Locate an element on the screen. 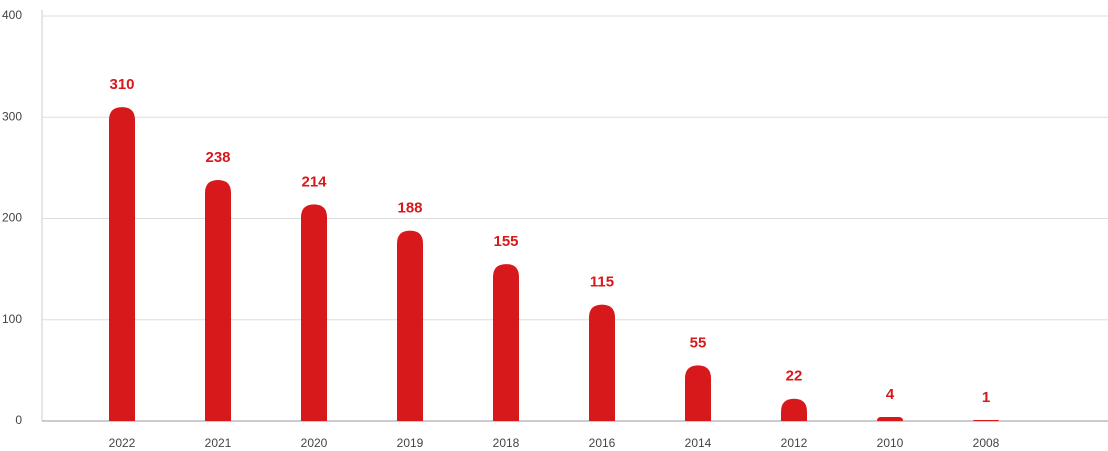 The width and height of the screenshot is (1108, 451). value-label: 55 is located at coordinates (698, 342).